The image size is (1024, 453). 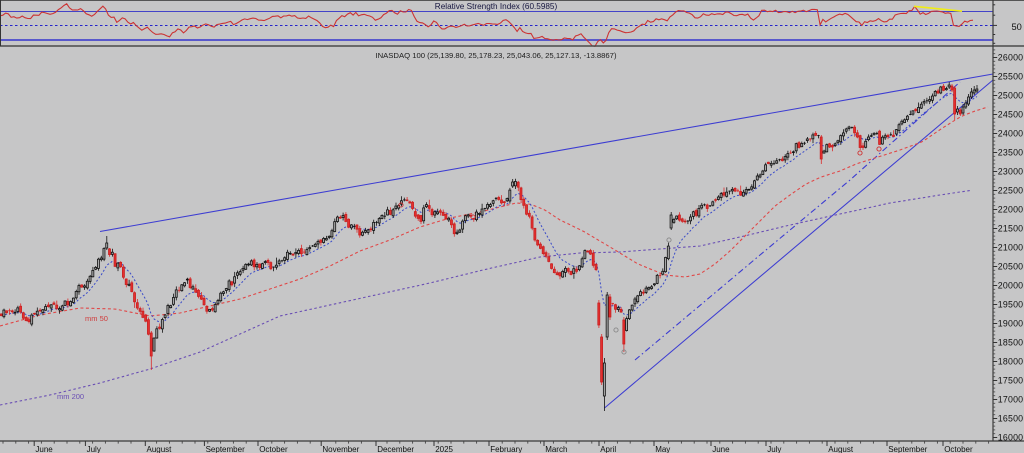 What do you see at coordinates (340, 449) in the screenshot?
I see `svg-text: November` at bounding box center [340, 449].